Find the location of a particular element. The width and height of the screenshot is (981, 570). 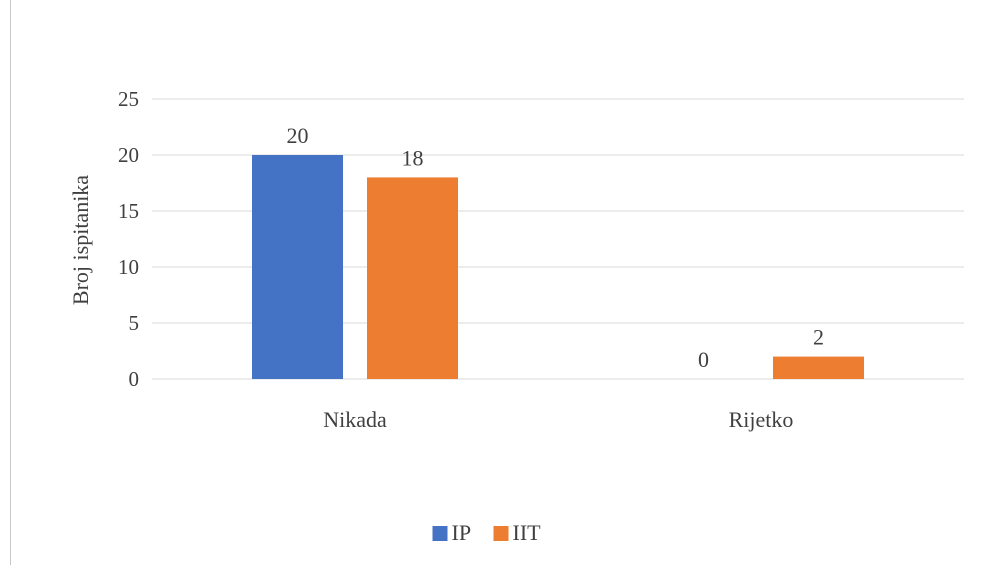

y-tick-label: 10 is located at coordinates (128, 267).